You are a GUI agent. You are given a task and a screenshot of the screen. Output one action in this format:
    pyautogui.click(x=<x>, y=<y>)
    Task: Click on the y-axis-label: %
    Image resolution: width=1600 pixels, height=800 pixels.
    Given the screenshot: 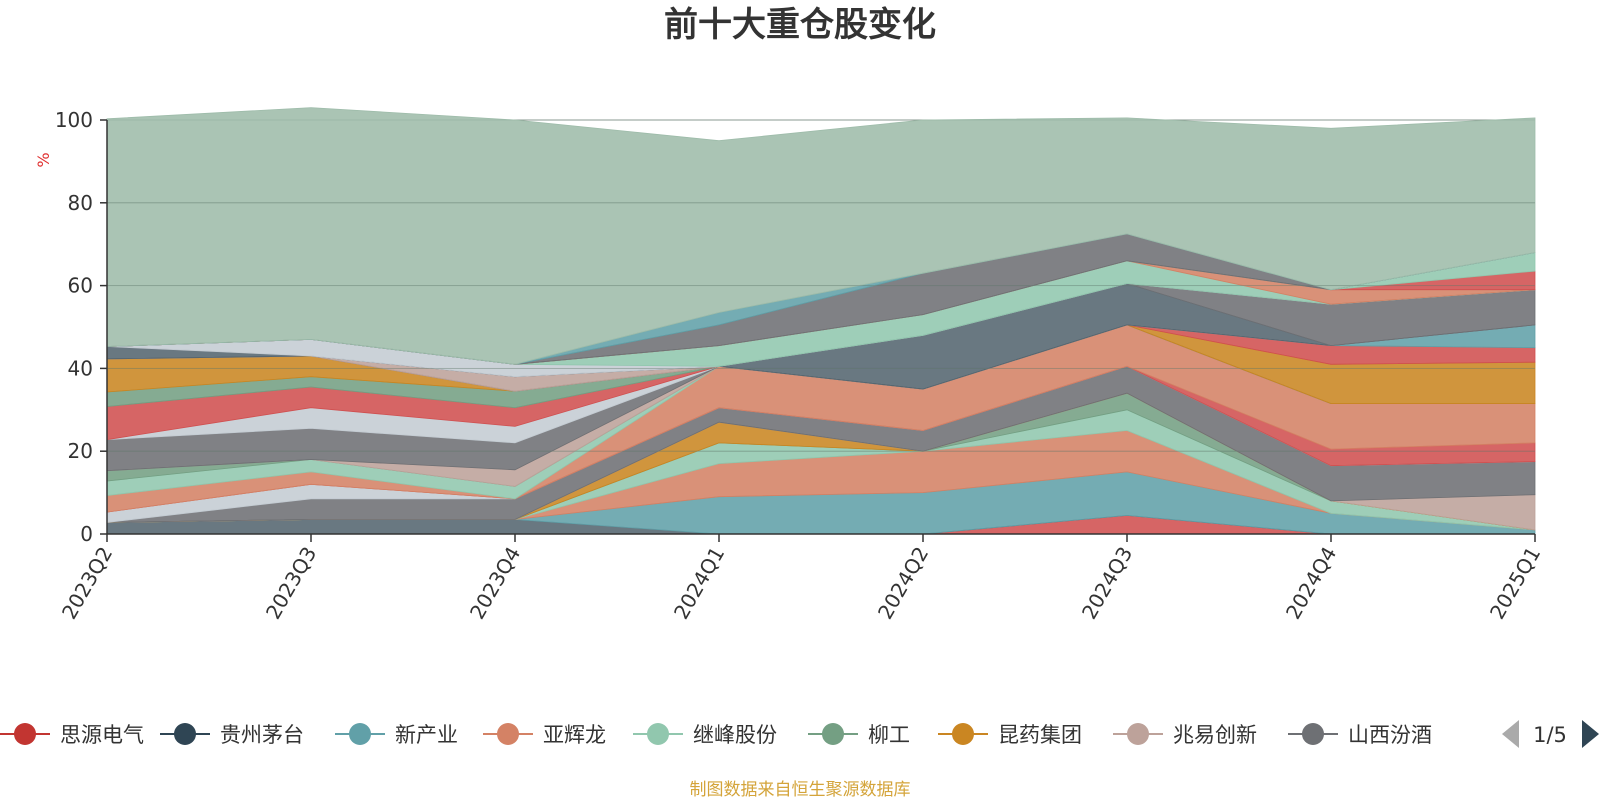 What is the action you would take?
    pyautogui.click(x=43, y=159)
    